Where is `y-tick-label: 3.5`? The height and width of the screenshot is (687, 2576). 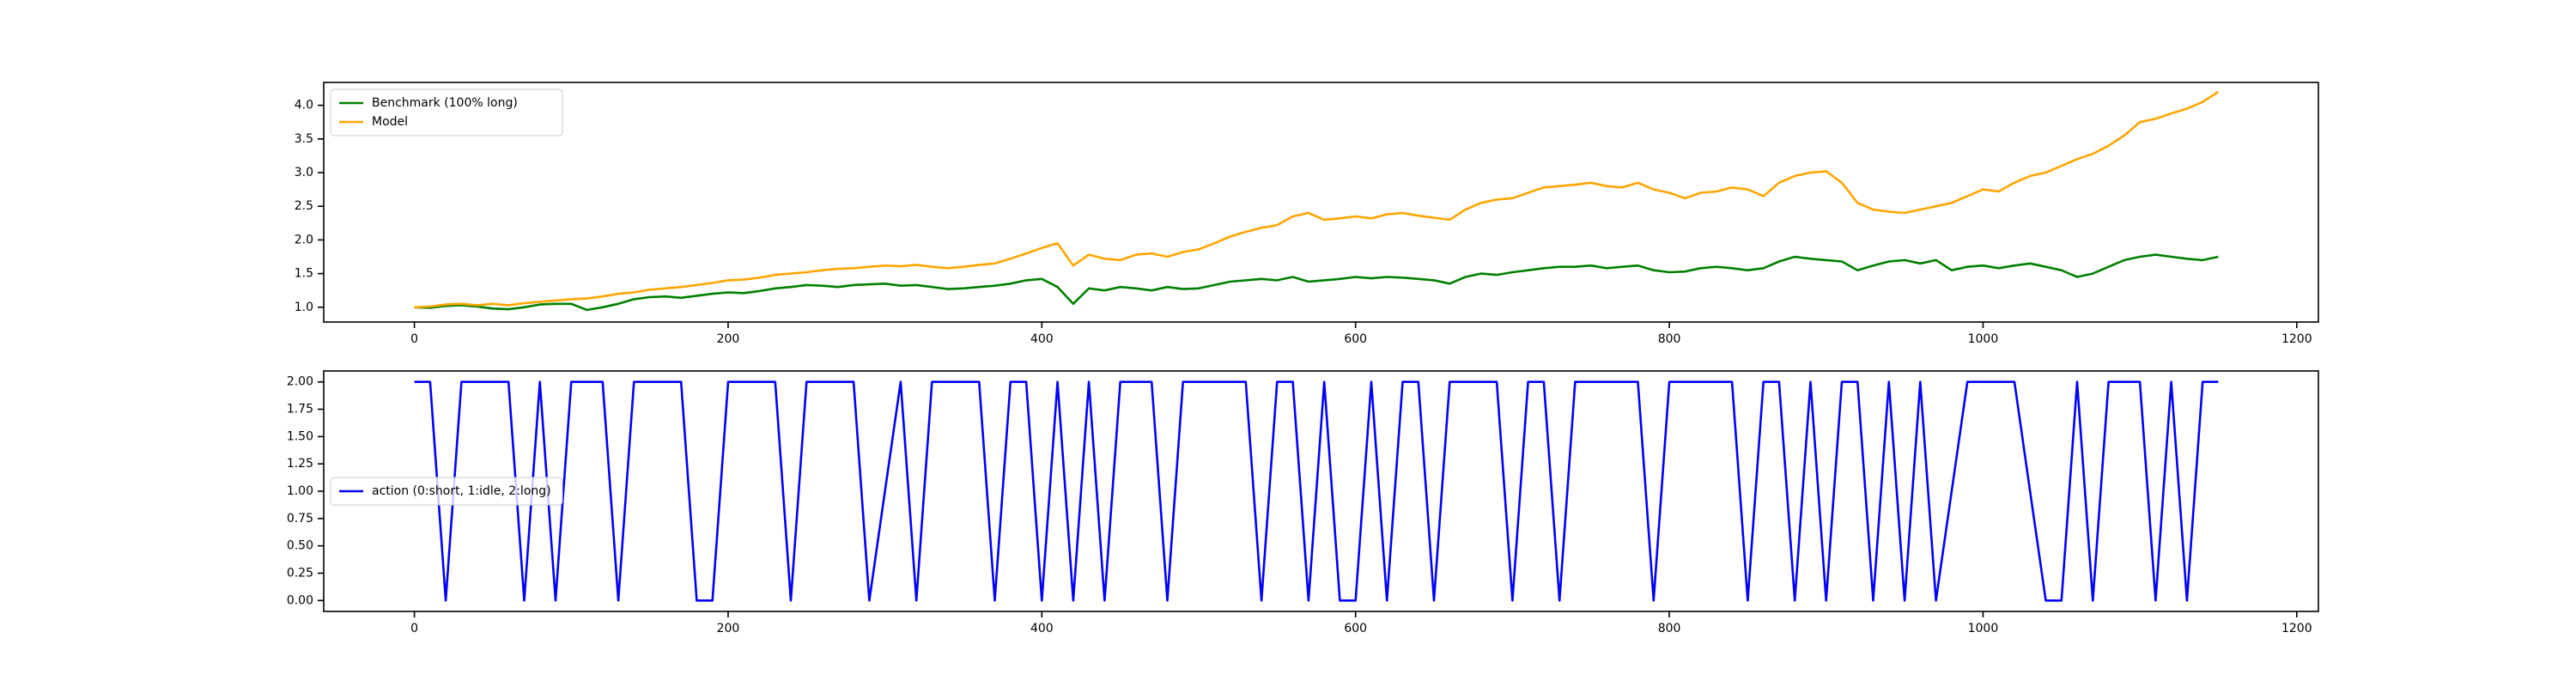
y-tick-label: 3.5 is located at coordinates (304, 139).